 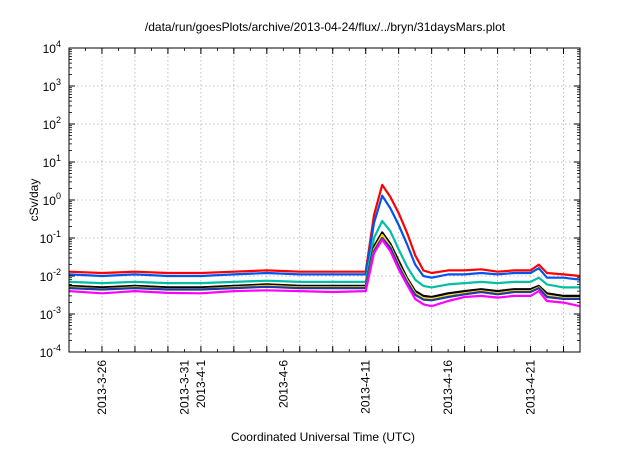 What do you see at coordinates (52, 85) in the screenshot?
I see `y-tick-label: 10³` at bounding box center [52, 85].